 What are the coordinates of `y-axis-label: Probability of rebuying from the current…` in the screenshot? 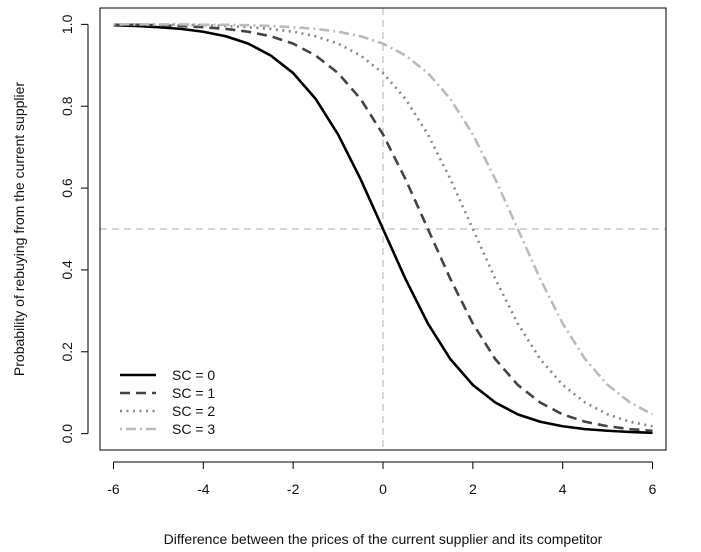 It's located at (19, 229).